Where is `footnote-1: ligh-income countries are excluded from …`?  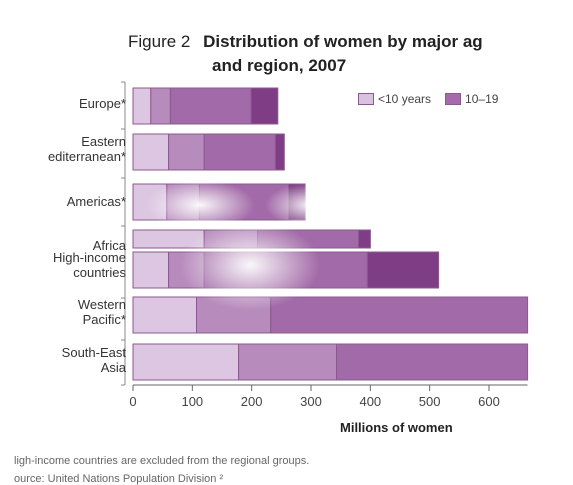
footnote-1: ligh-income countries are excluded from … is located at coordinates (162, 461).